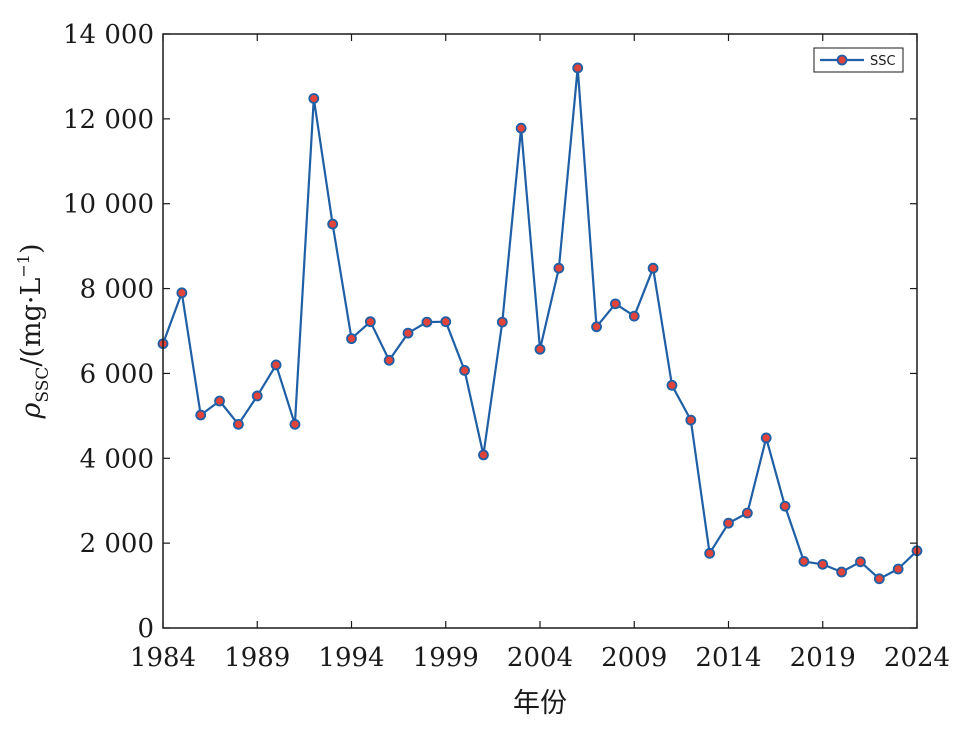 The height and width of the screenshot is (737, 959). What do you see at coordinates (108, 35) in the screenshot?
I see `y-tick-label: 14 000` at bounding box center [108, 35].